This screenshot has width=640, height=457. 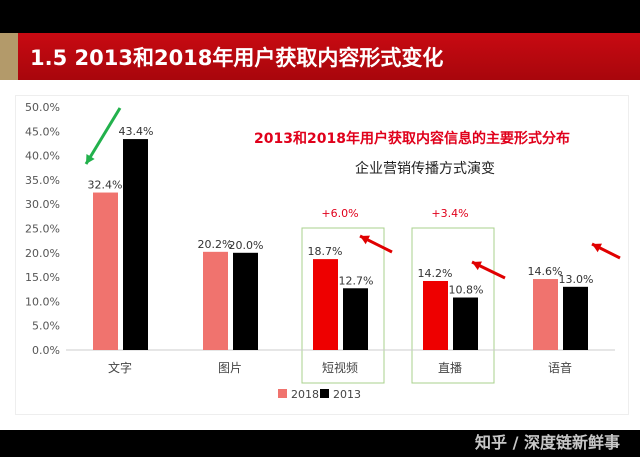 I want to click on legend-swatch-2018, so click(x=282, y=393).